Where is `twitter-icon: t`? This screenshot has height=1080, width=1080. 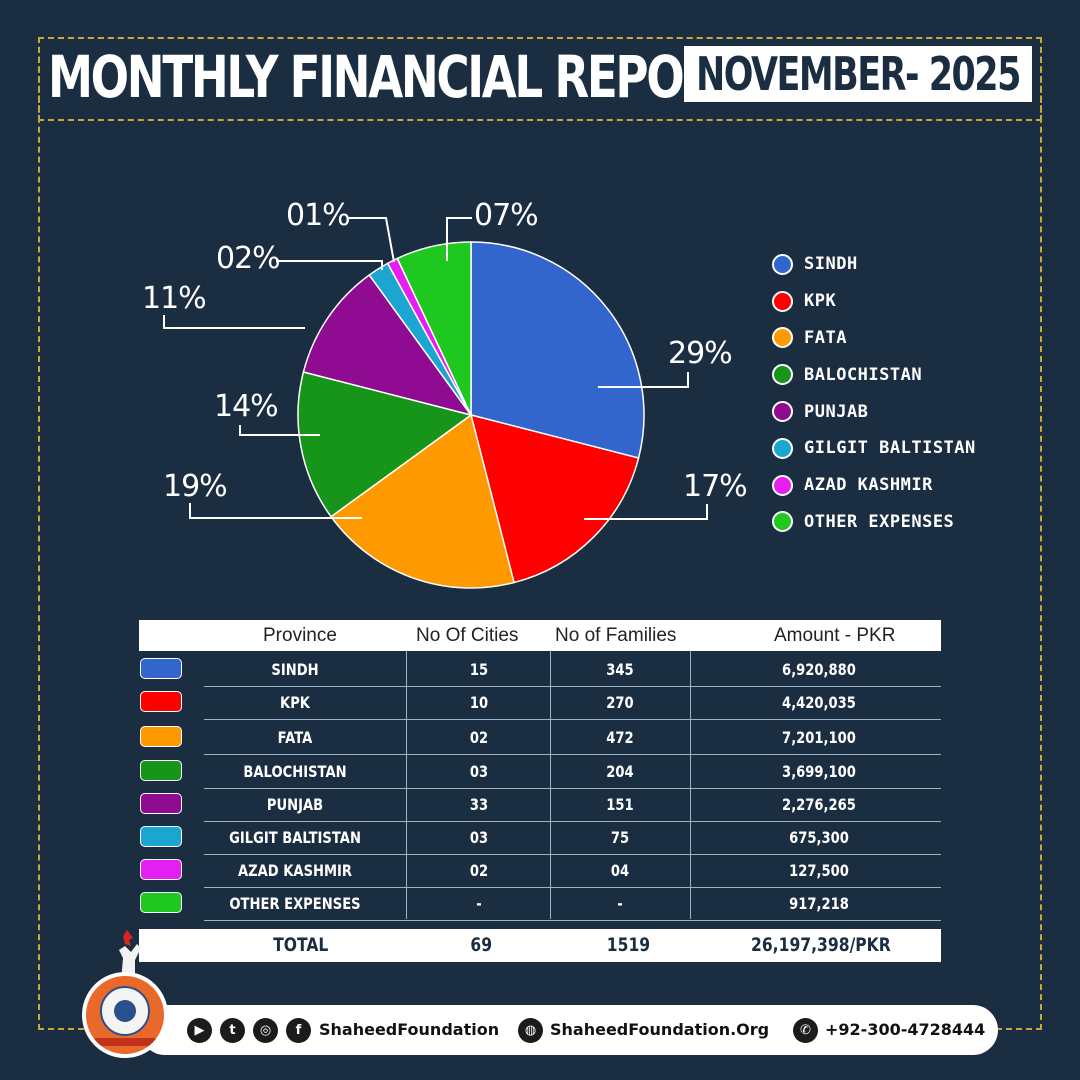
twitter-icon: t is located at coordinates (232, 1030).